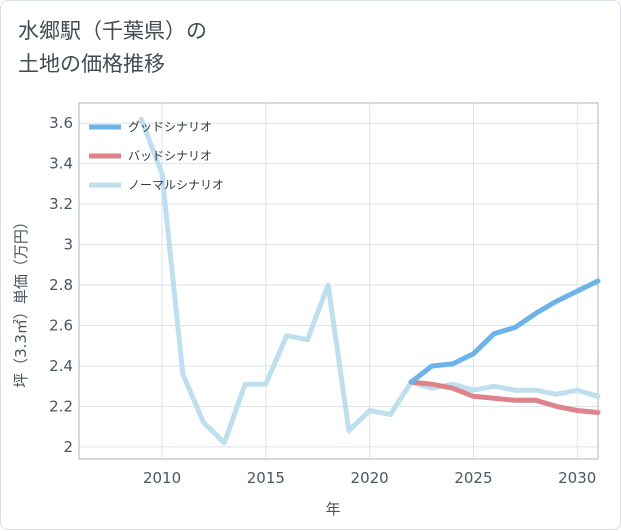  Describe the element at coordinates (473, 478) in the screenshot. I see `x-tick-label: 2025` at that location.